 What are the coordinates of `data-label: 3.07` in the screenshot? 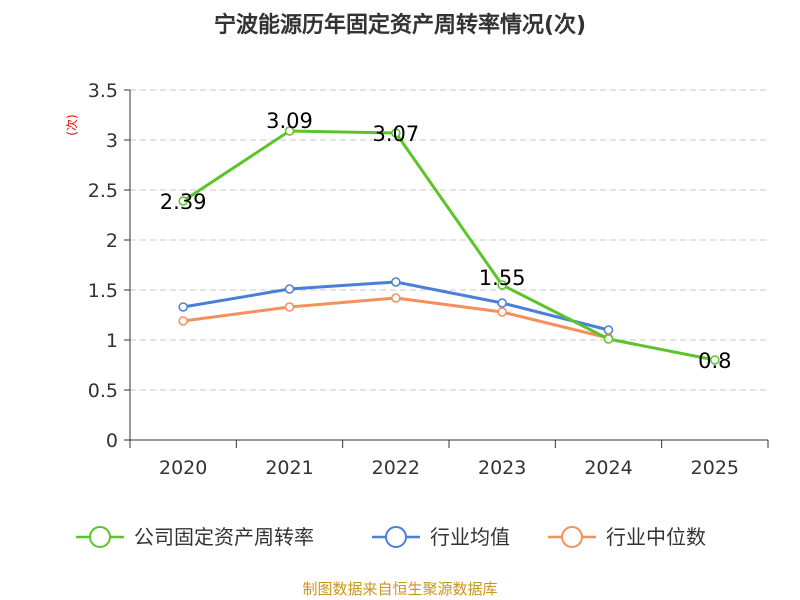 It's located at (395, 134).